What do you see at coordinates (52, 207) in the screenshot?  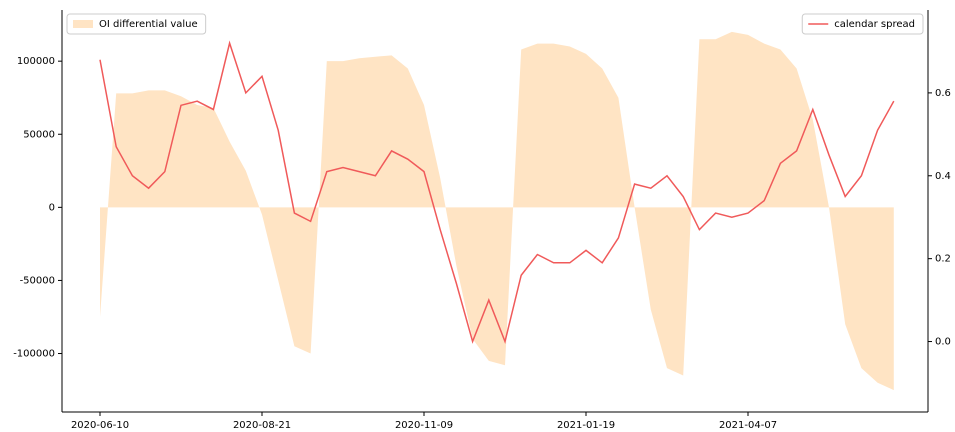 I see `y-tick-label: 0` at bounding box center [52, 207].